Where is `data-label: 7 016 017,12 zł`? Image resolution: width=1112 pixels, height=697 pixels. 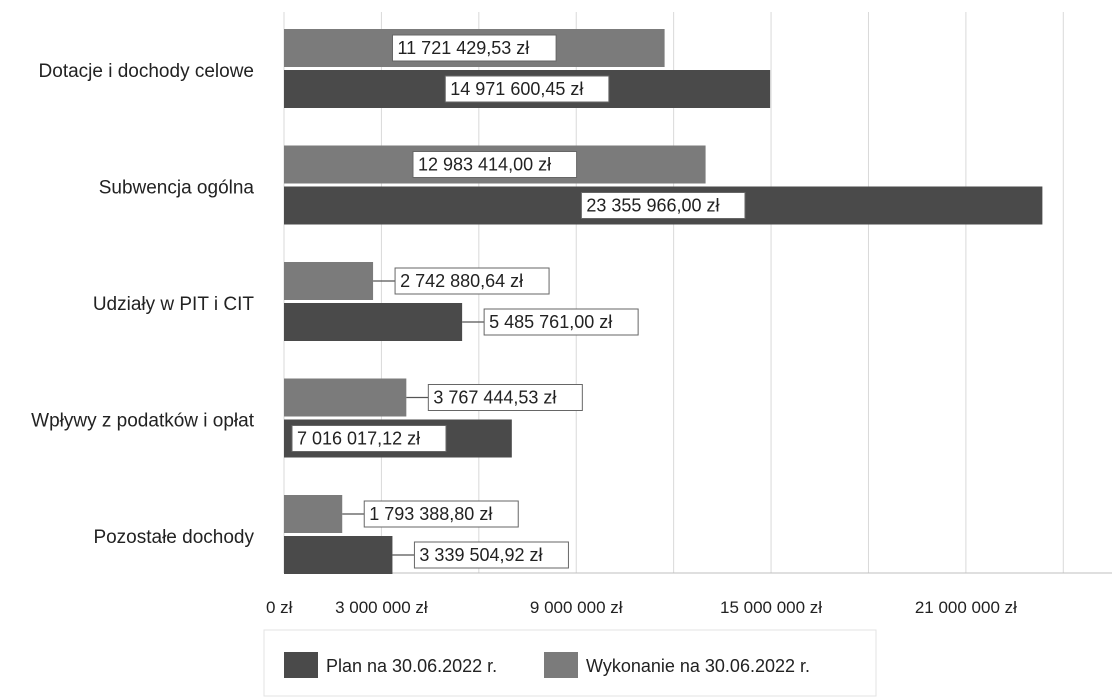 data-label: 7 016 017,12 zł is located at coordinates (358, 439).